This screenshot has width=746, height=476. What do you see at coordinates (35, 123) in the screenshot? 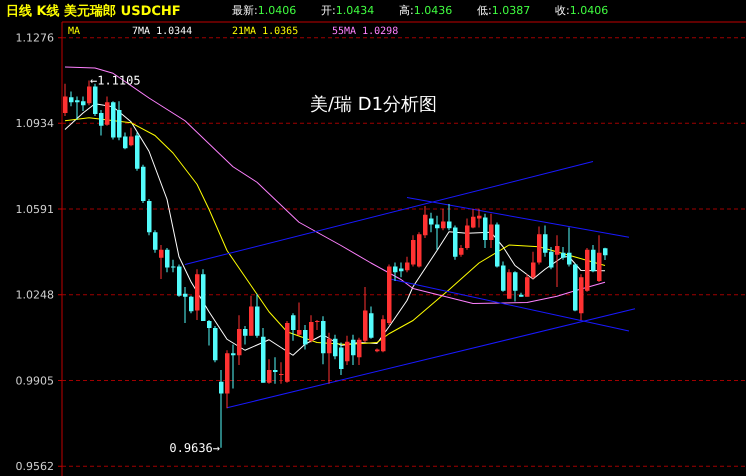
I see `y-tick-label: 1.0934` at bounding box center [35, 123].